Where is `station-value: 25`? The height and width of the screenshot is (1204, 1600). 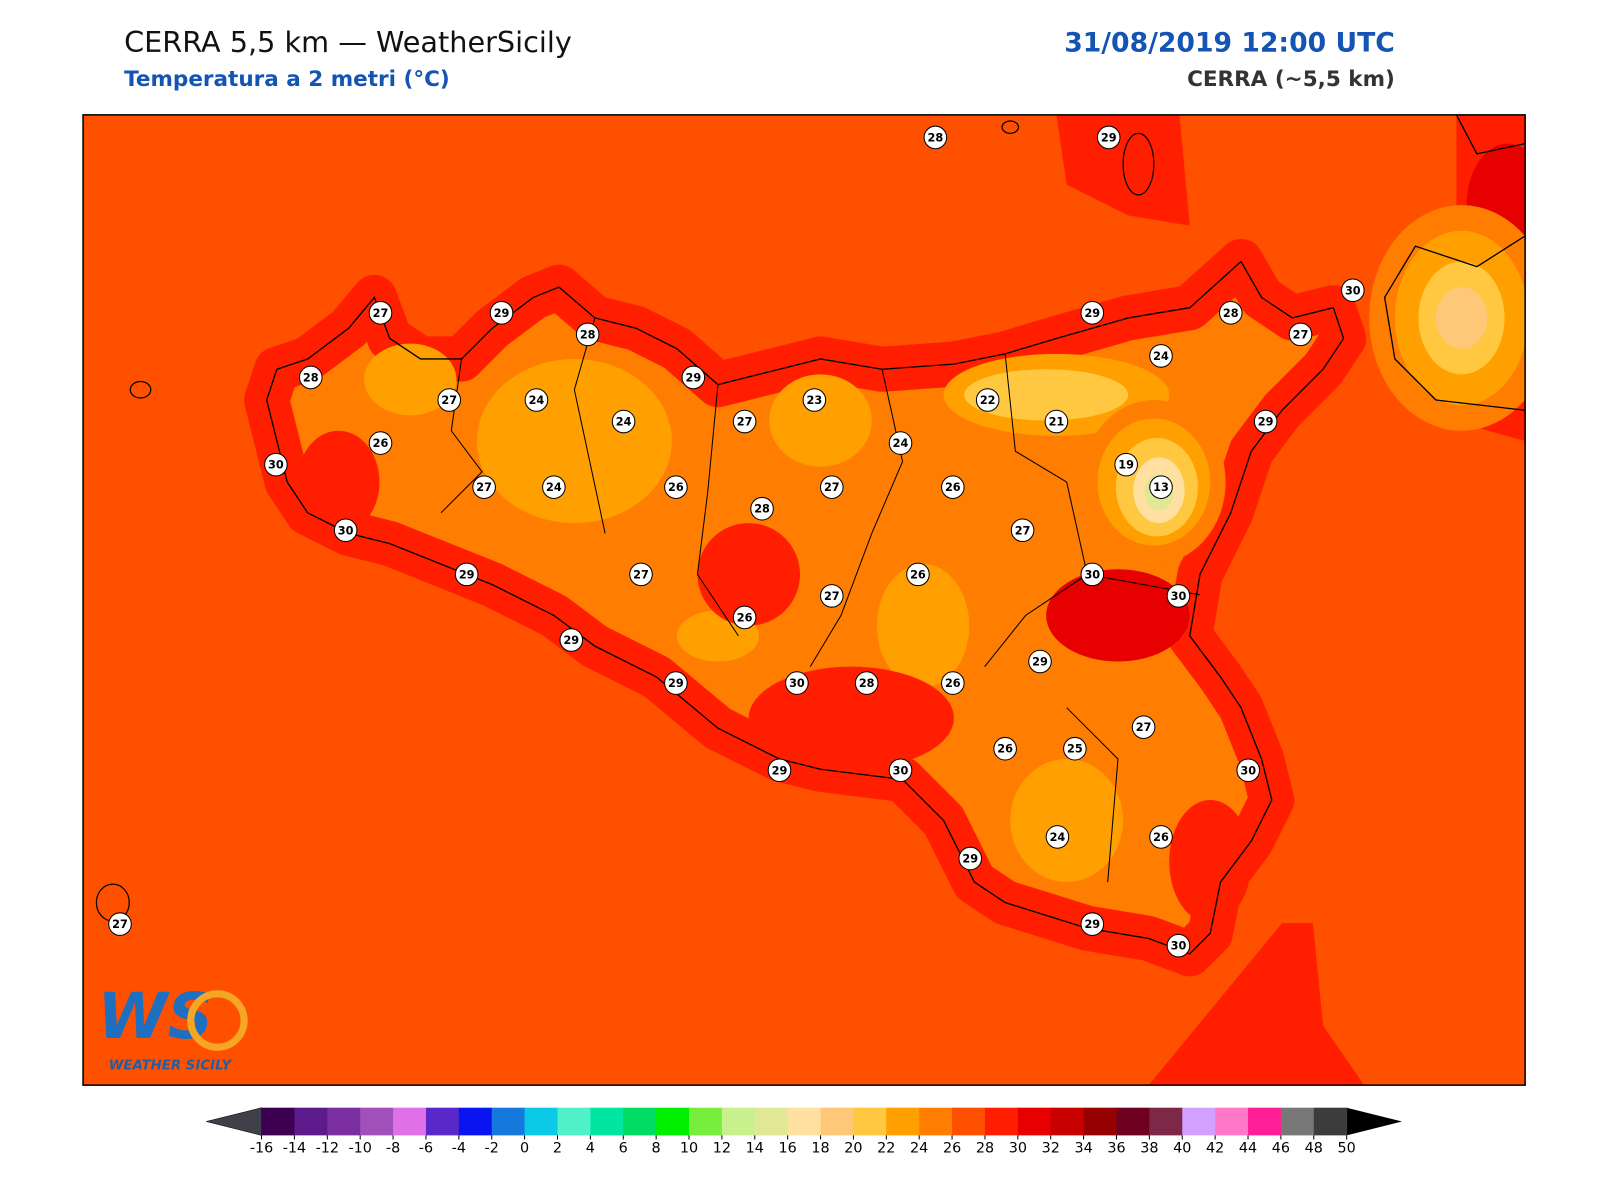 station-value: 25 is located at coordinates (1075, 749).